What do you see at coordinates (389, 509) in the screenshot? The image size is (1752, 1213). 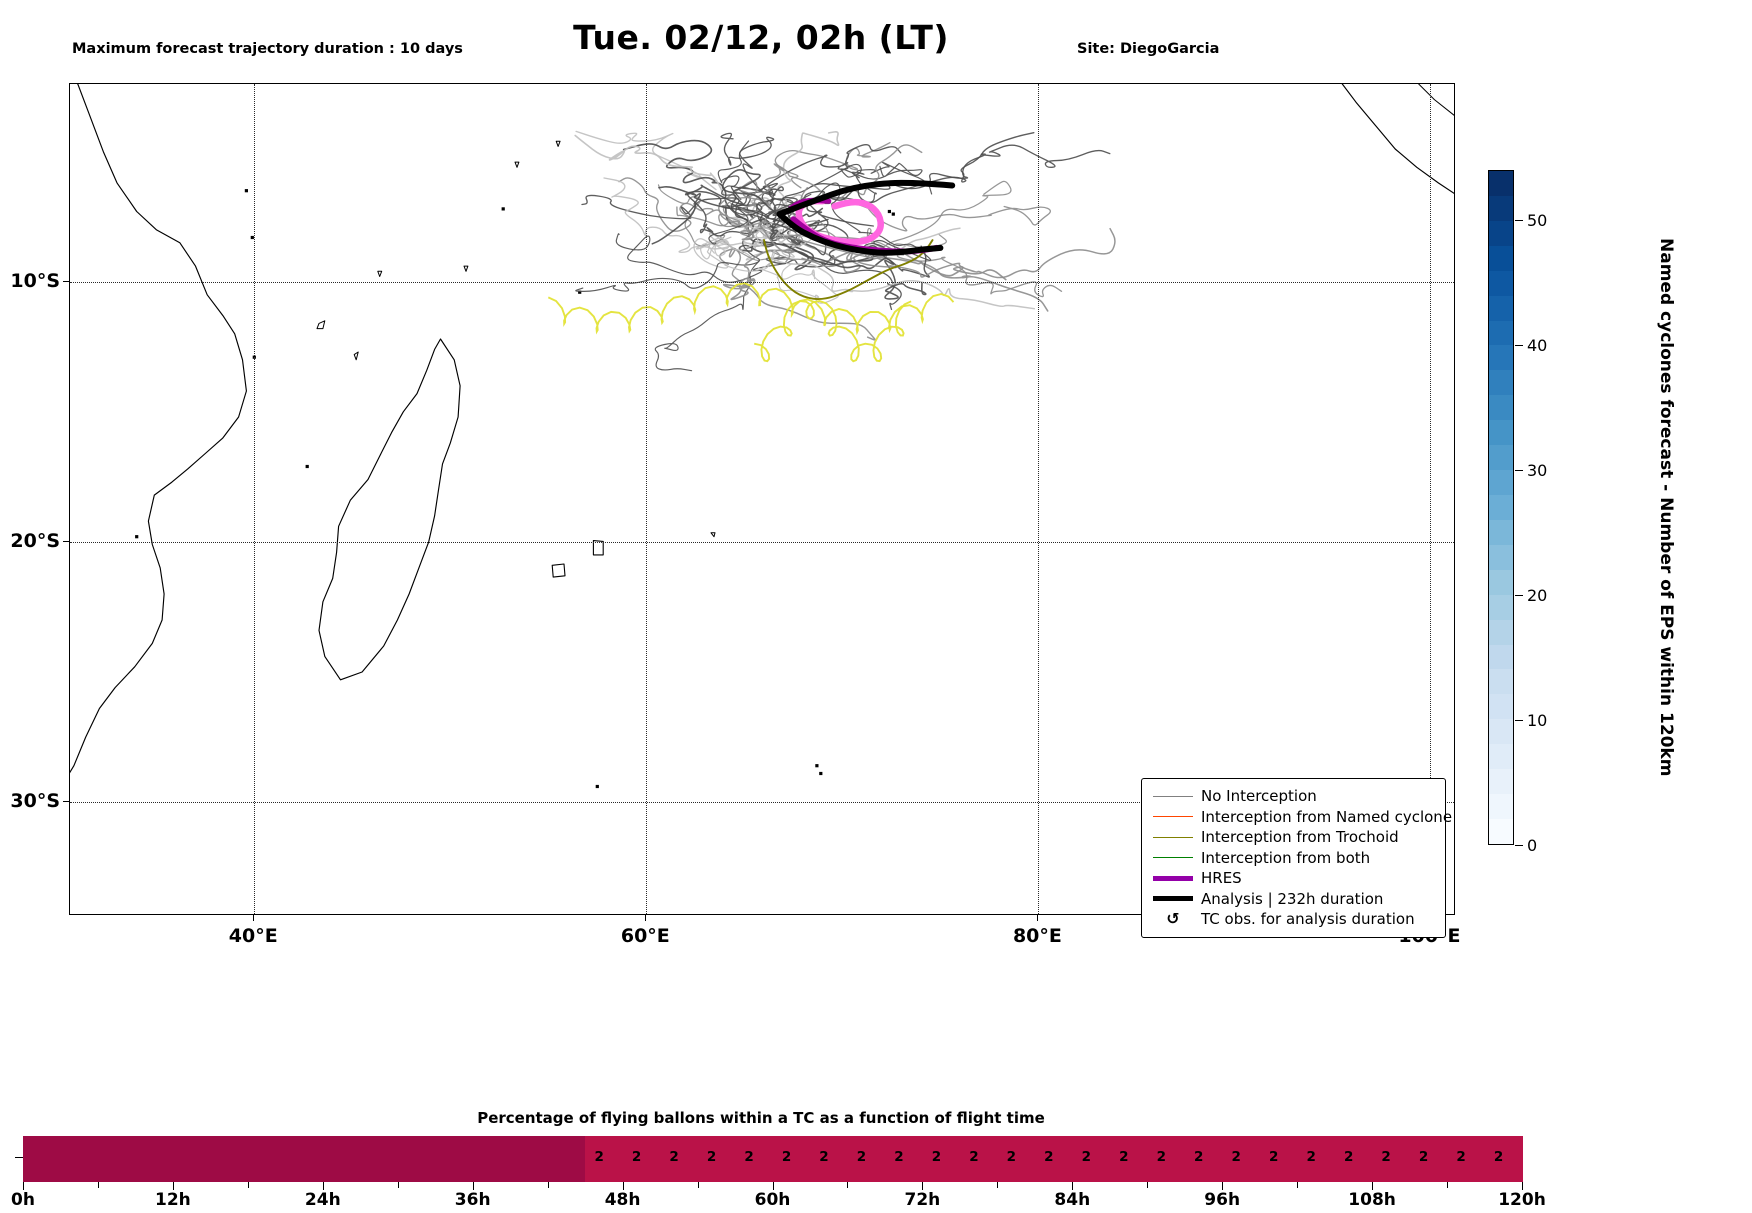 I see `coastline-madagascar` at bounding box center [389, 509].